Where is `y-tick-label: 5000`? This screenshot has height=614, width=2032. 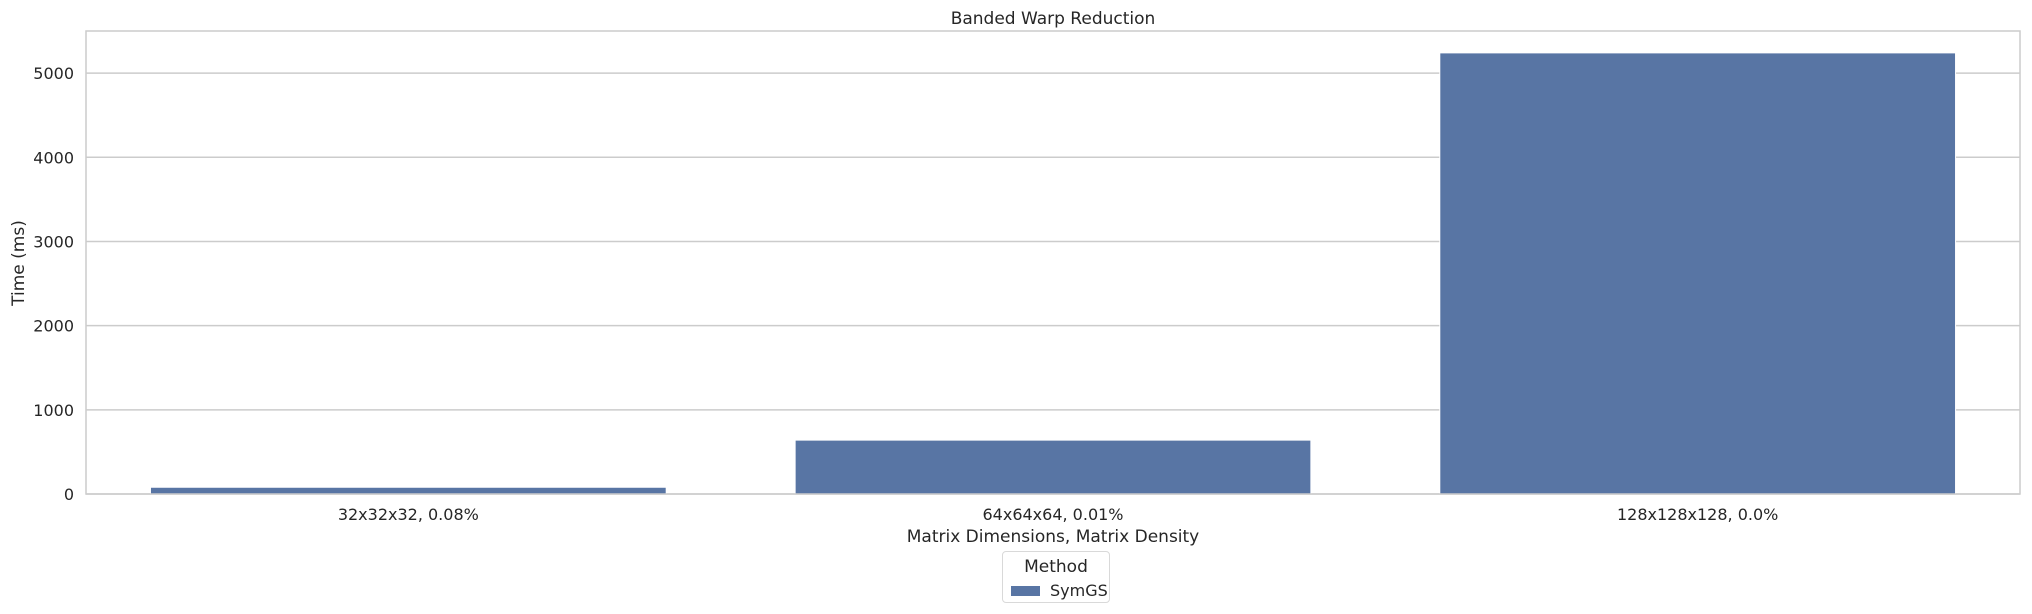 y-tick-label: 5000 is located at coordinates (53, 73).